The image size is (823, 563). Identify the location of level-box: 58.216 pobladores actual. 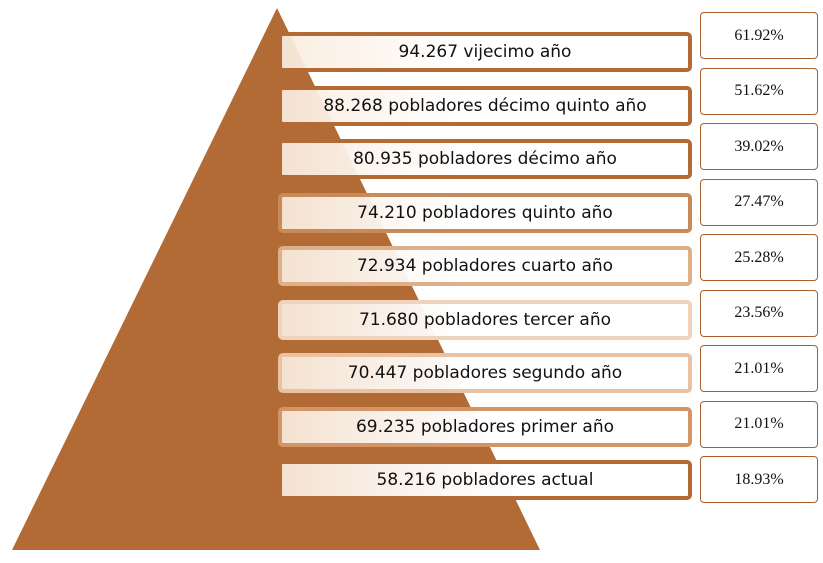
(485, 480).